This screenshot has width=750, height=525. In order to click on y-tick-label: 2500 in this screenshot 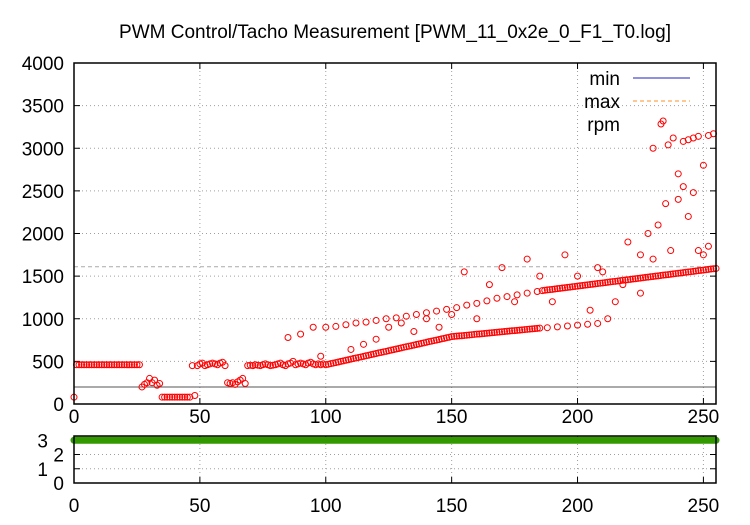, I will do `click(43, 192)`.